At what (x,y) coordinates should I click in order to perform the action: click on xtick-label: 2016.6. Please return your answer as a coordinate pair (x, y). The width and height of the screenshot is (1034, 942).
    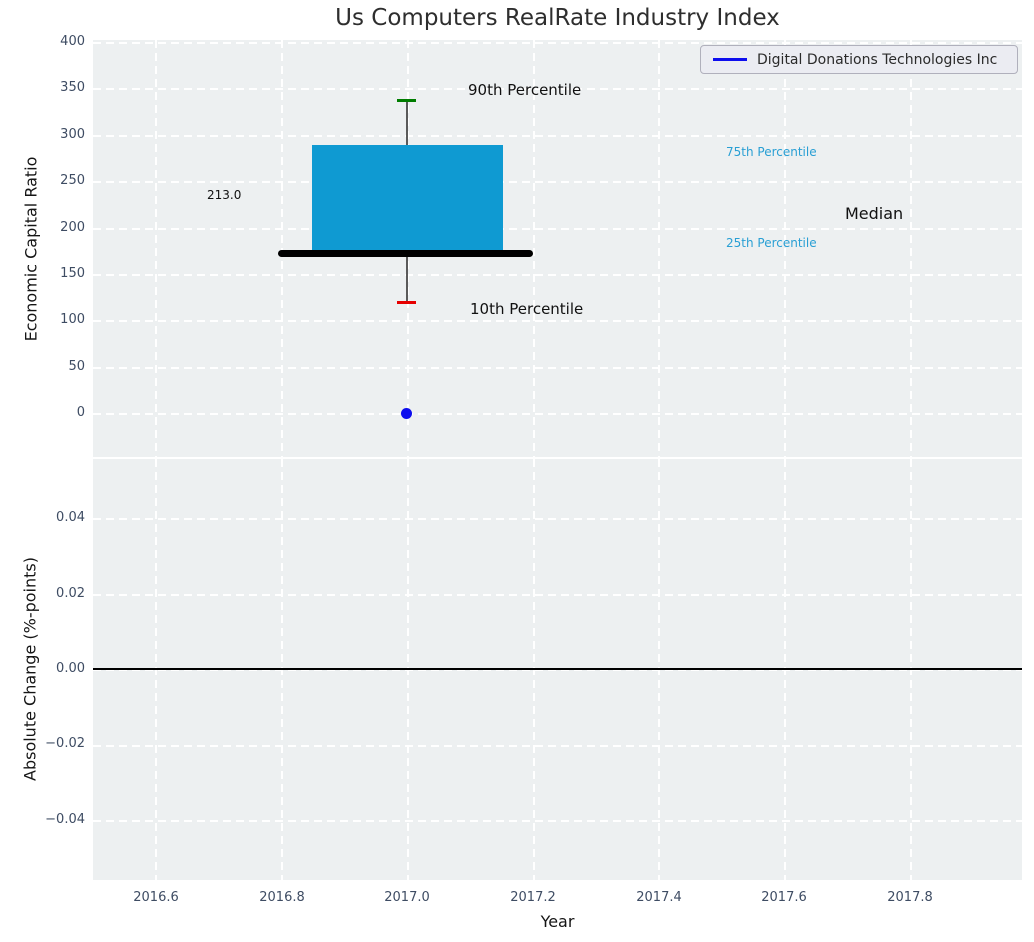
    Looking at the image, I should click on (156, 897).